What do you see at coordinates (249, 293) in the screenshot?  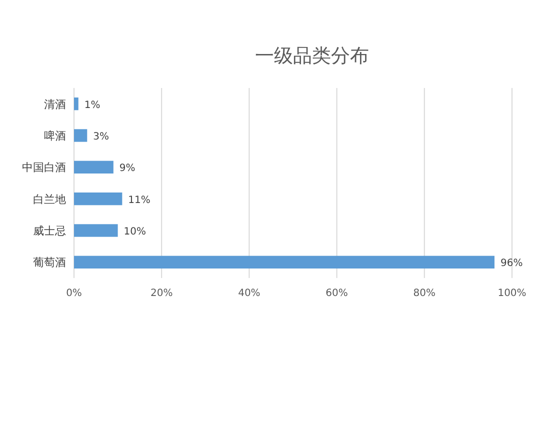 I see `x-tick-label: 40%` at bounding box center [249, 293].